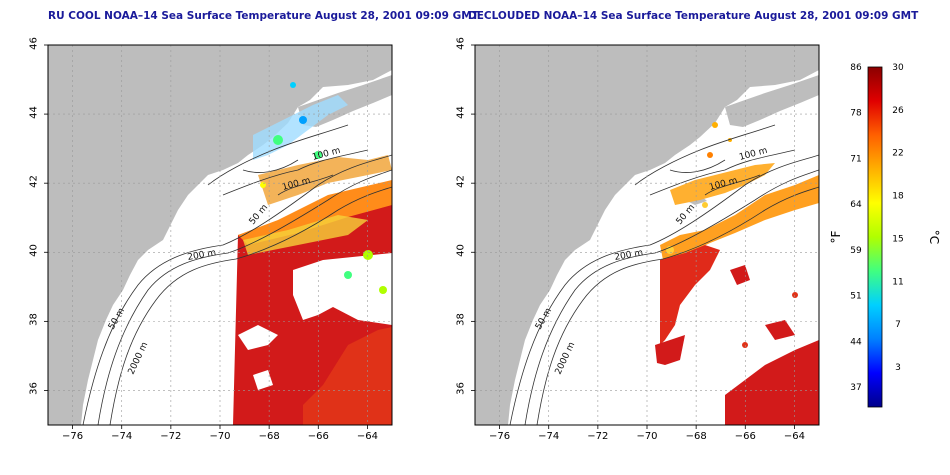 The width and height of the screenshot is (950, 475). What do you see at coordinates (885, 235) in the screenshot?
I see `temperature-colorbar: 86 78 71 64 59 51 44 37 30 26 22 18 15 11 7 3 °F °C` at bounding box center [885, 235].